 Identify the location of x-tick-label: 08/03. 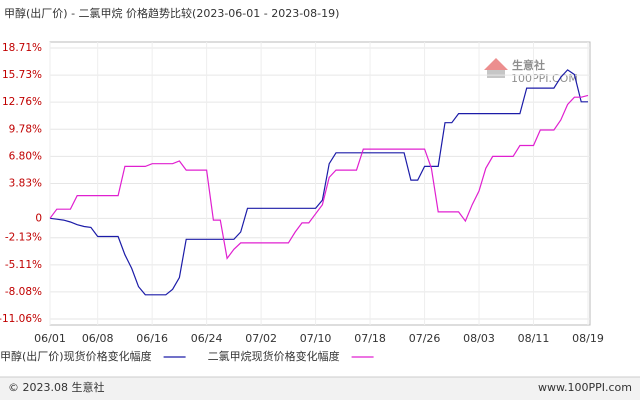
(479, 338).